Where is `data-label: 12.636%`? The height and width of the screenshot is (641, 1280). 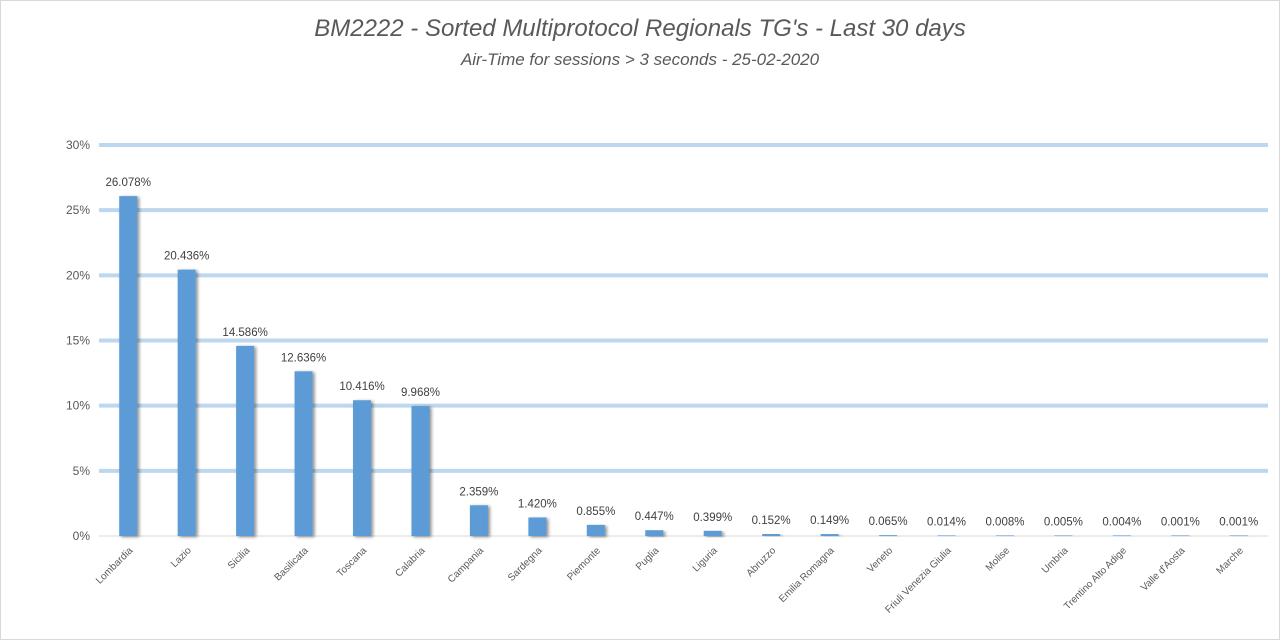
data-label: 12.636% is located at coordinates (303, 358).